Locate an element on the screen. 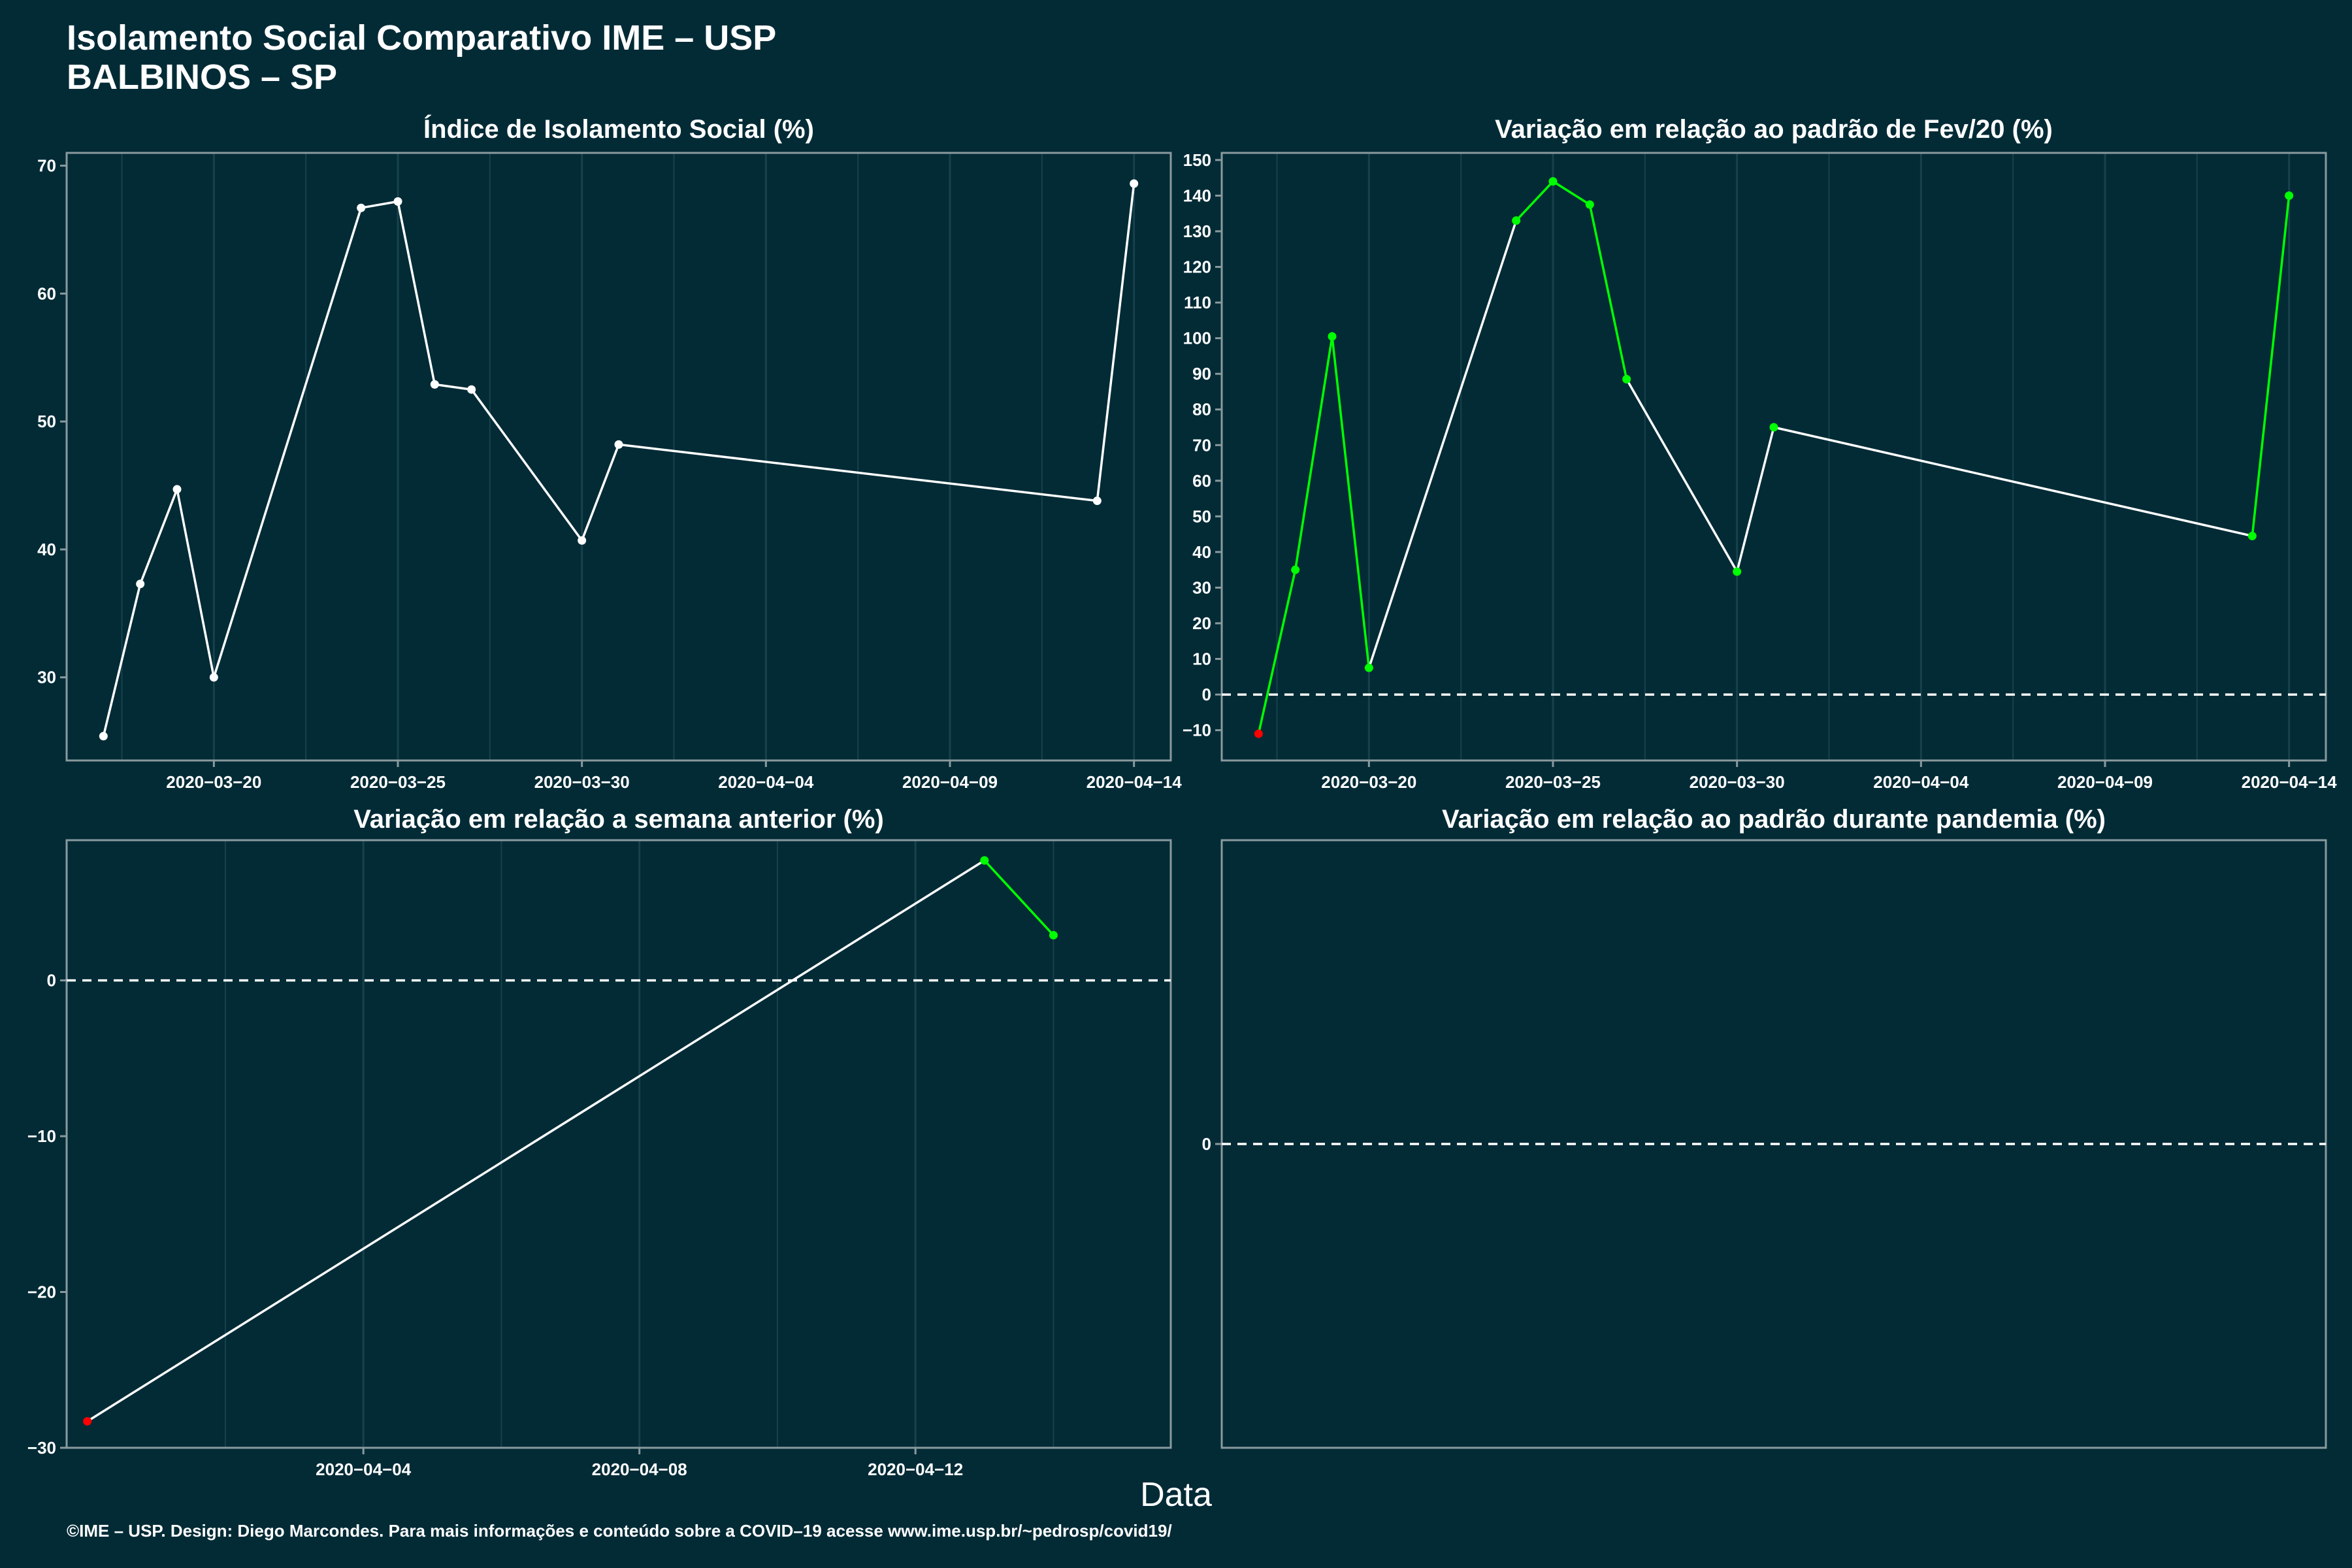 This screenshot has height=1568, width=2352. title-line-1: Isolamento Social Comparativo IME – USP is located at coordinates (422, 37).